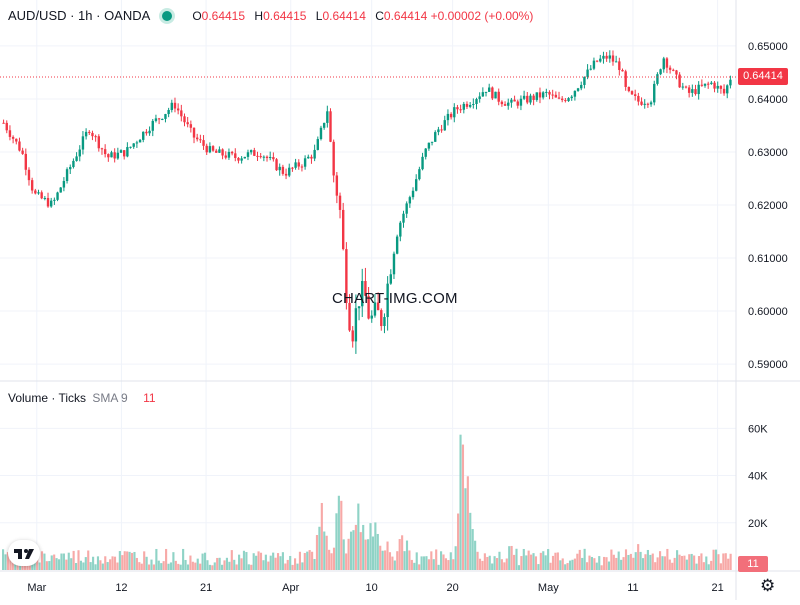 The width and height of the screenshot is (800, 605). Describe the element at coordinates (285, 15) in the screenshot. I see `high-value: 0.64415` at that location.